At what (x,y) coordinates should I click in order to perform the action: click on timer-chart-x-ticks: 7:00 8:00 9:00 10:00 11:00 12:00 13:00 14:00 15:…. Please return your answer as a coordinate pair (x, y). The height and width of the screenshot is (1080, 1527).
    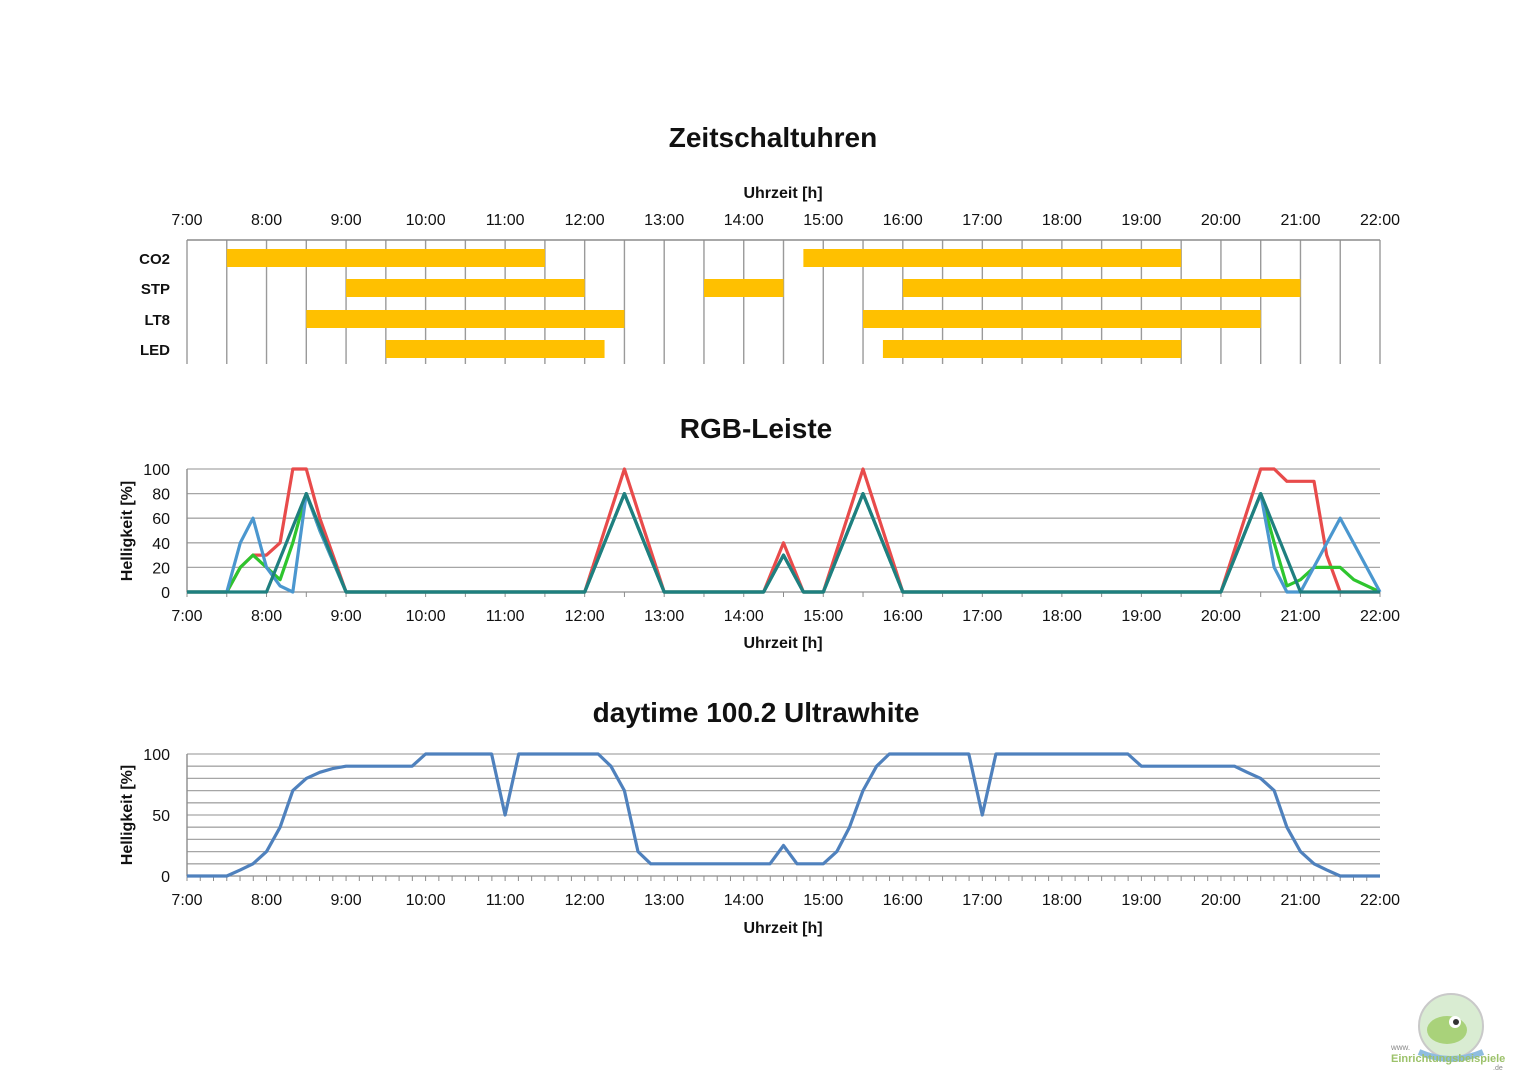
    Looking at the image, I should click on (785, 220).